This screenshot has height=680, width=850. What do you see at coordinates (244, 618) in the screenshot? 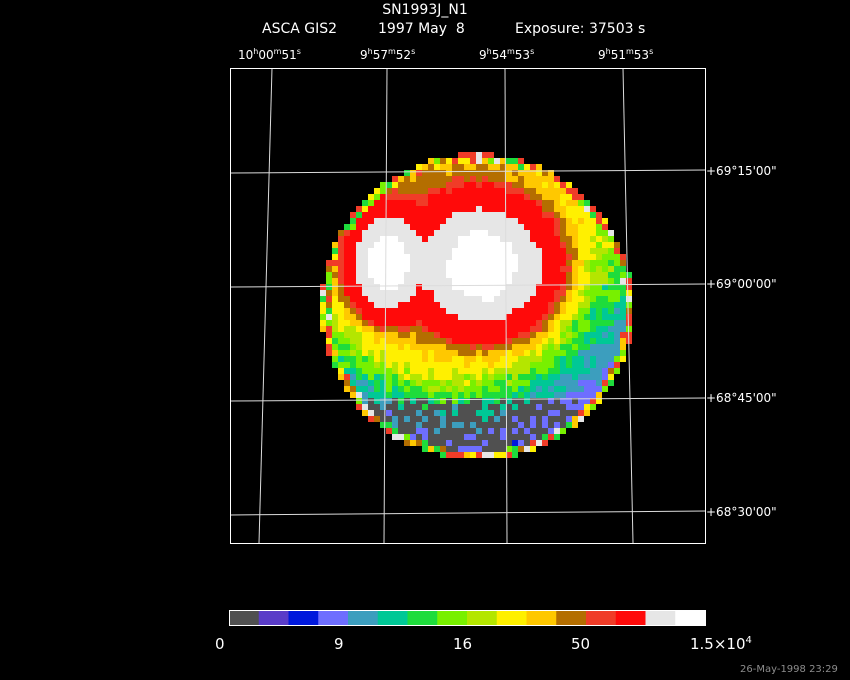
I see `colorbar-swatch` at bounding box center [244, 618].